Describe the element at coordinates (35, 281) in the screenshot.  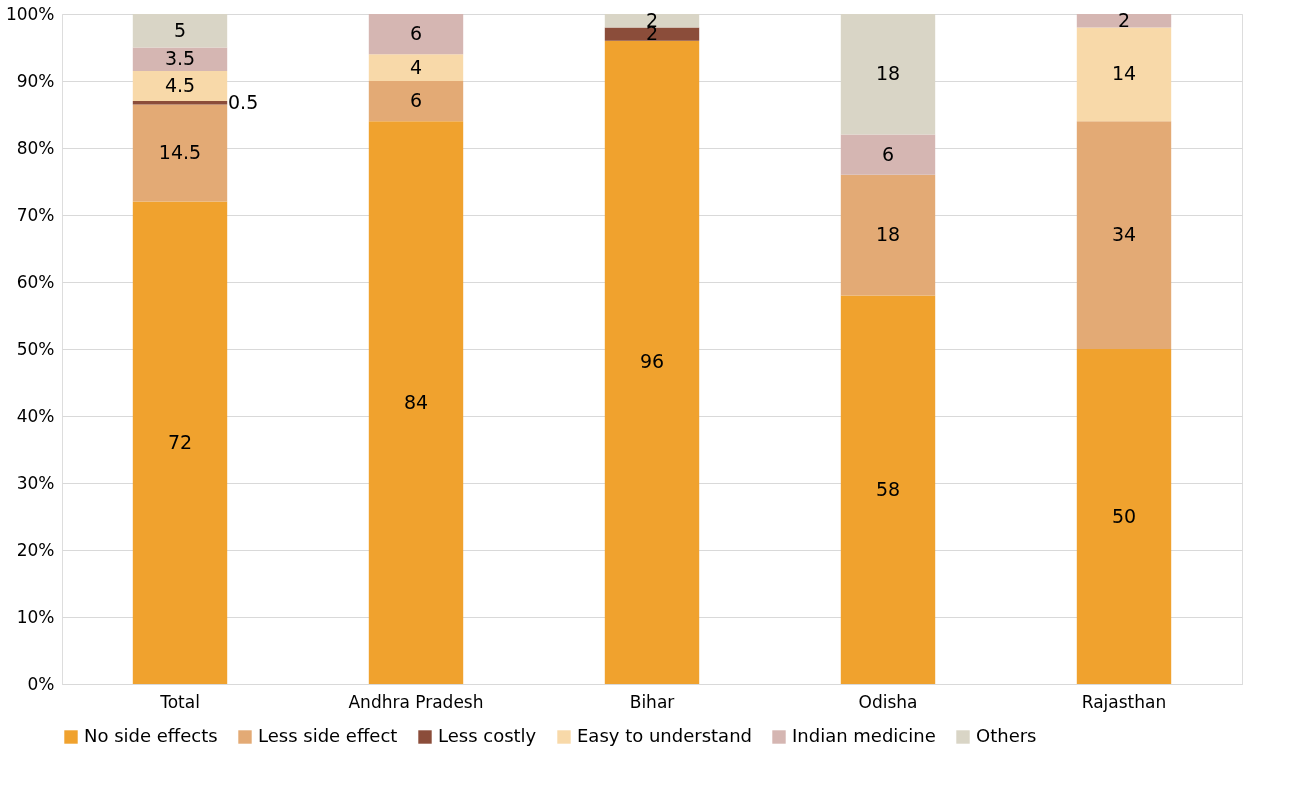
I see `y-tick-label: 60%` at that location.